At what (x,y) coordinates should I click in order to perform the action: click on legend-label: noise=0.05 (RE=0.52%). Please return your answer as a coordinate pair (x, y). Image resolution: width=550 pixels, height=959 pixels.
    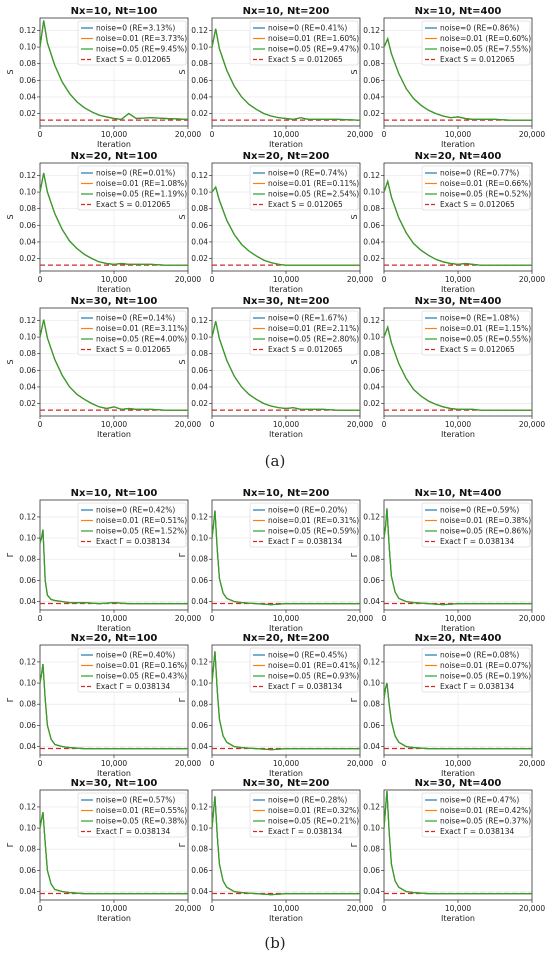
    Looking at the image, I should click on (485, 194).